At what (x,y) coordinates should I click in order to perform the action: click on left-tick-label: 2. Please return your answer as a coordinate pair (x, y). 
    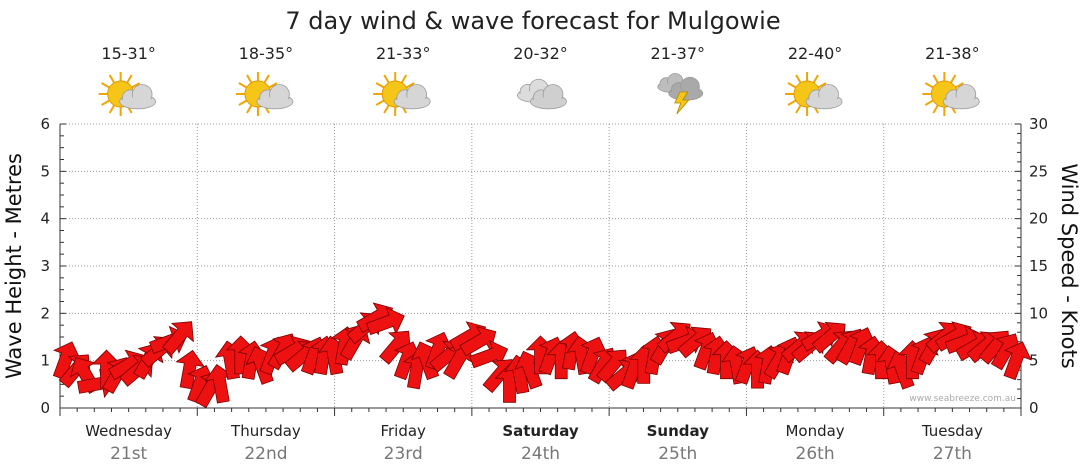
    Looking at the image, I should click on (45, 313).